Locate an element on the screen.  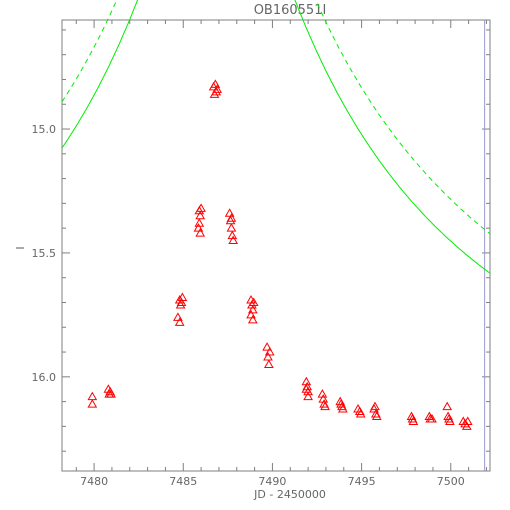
x-tick-label: 7500 is located at coordinates (451, 481).